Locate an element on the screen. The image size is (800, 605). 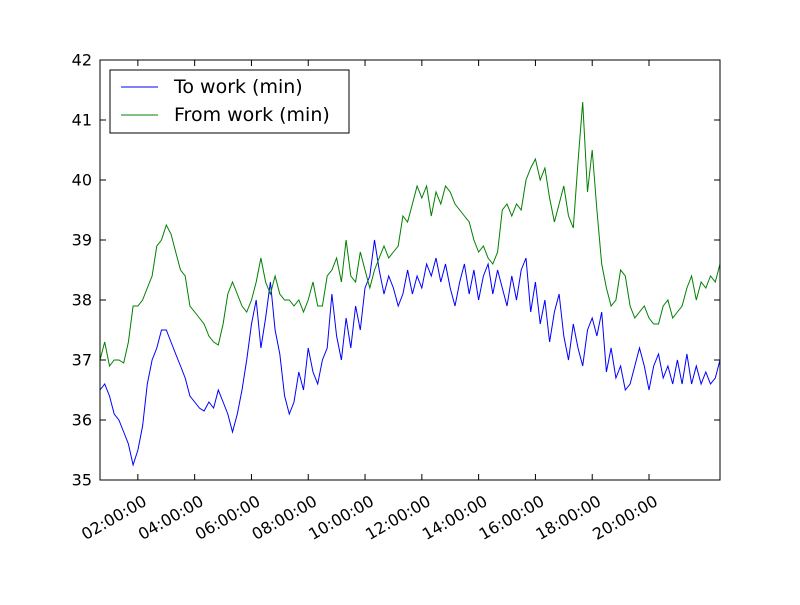
legend-label-0: To work (min) is located at coordinates (238, 87).